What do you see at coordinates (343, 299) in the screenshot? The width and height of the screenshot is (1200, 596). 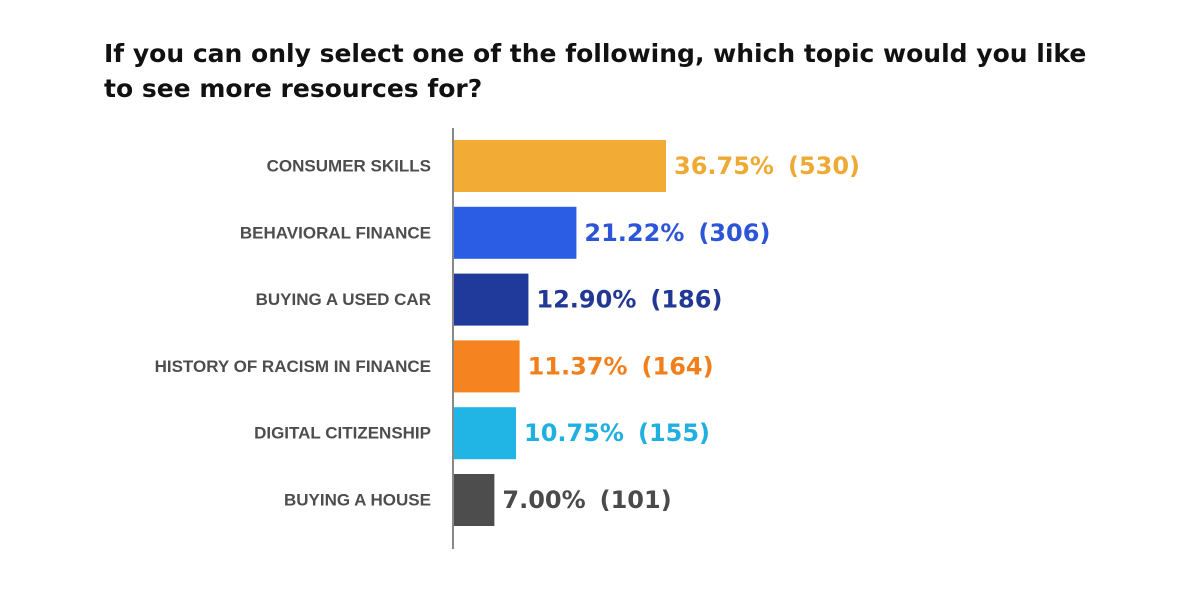 I see `category-label: BUYING A USED CAR` at bounding box center [343, 299].